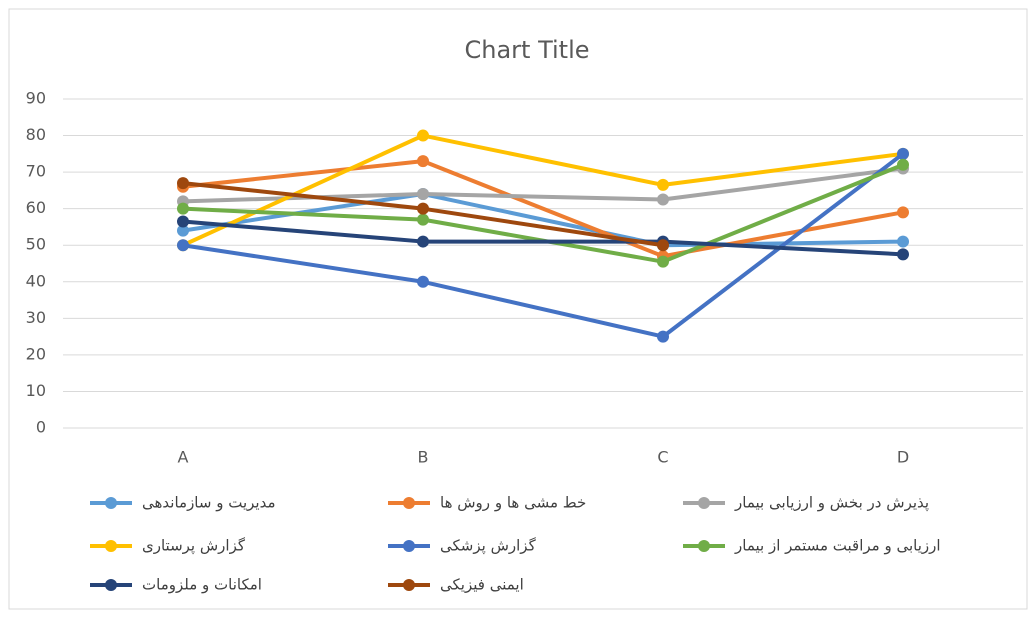 The width and height of the screenshot is (1036, 620). I want to click on legend-label: پذیرش در بخش و ارزیابی بیمار, so click(831, 503).